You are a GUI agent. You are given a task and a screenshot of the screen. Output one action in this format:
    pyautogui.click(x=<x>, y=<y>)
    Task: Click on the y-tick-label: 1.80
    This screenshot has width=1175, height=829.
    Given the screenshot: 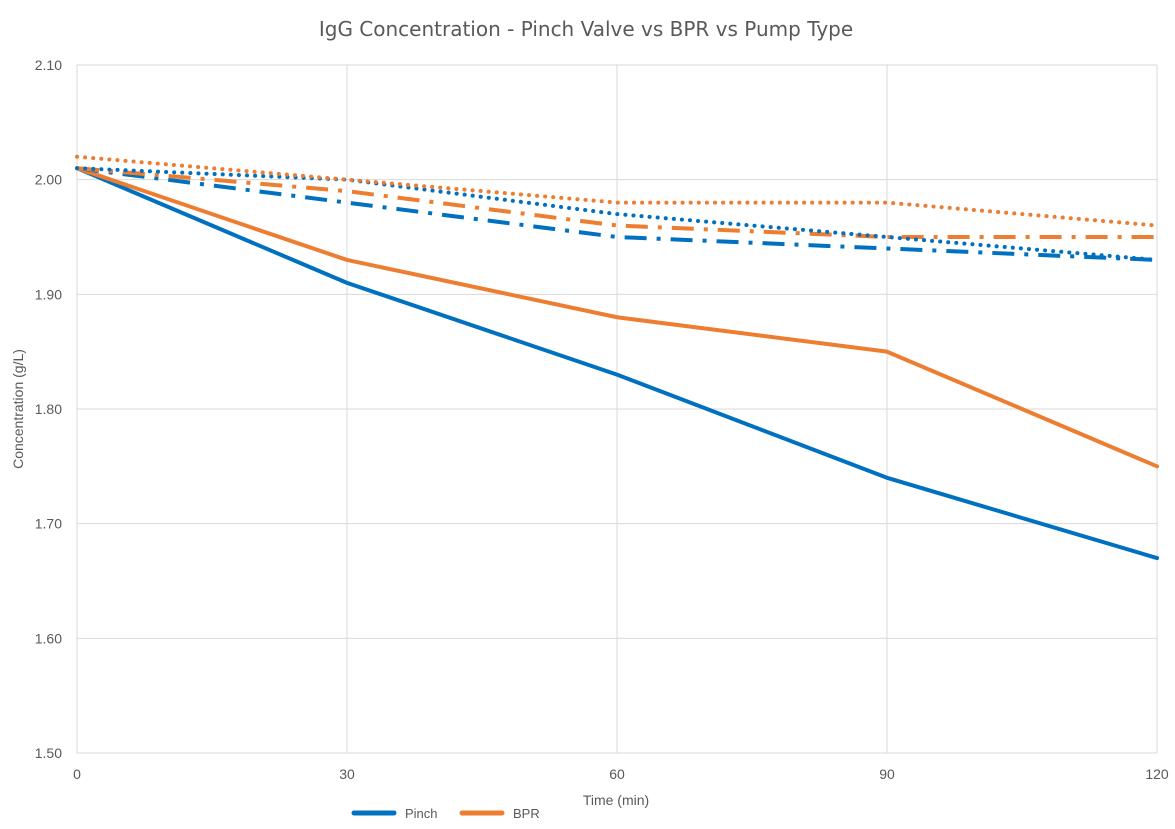 What is the action you would take?
    pyautogui.click(x=48, y=409)
    